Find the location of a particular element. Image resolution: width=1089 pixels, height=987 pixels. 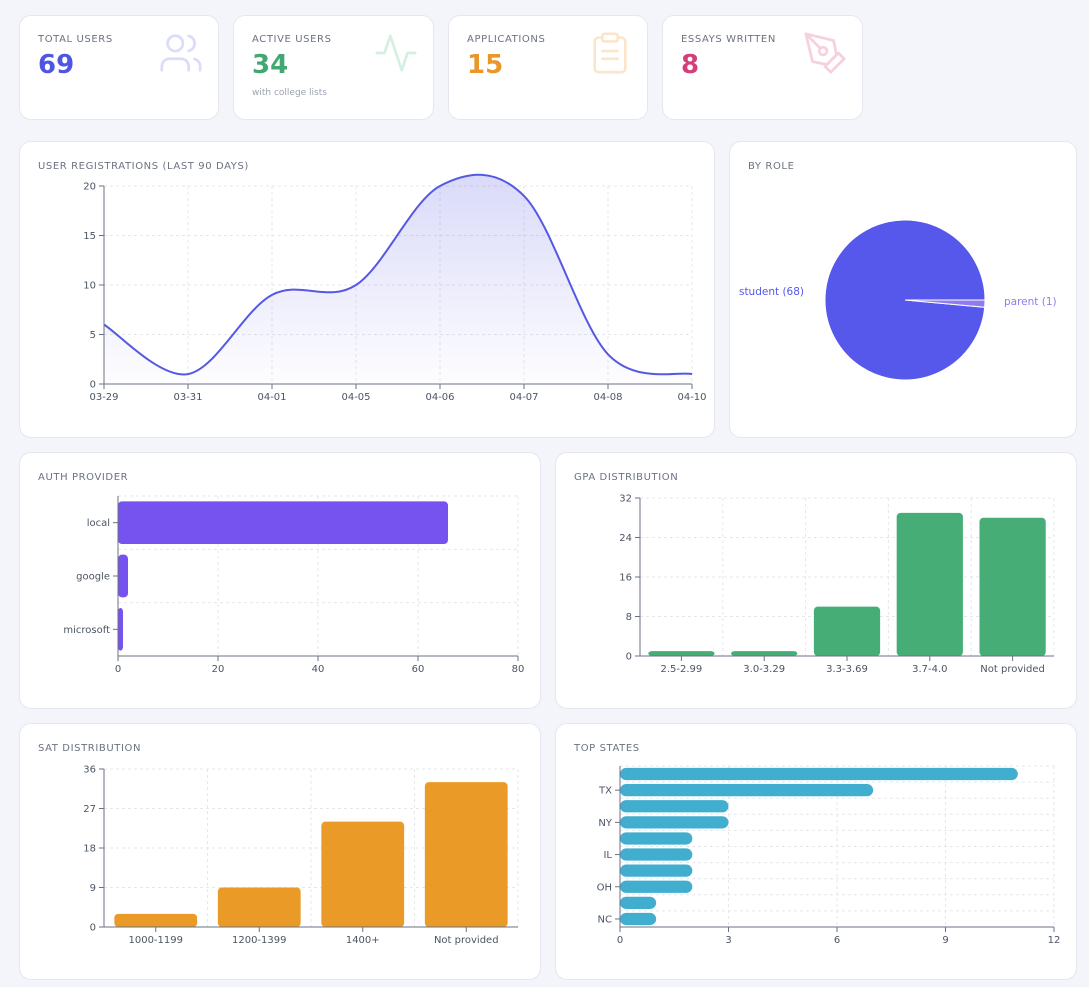

stat-value: 34 is located at coordinates (270, 65).